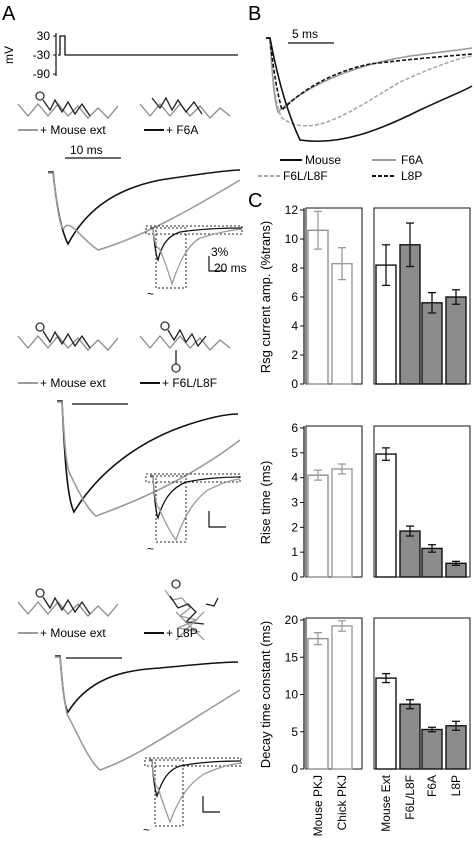 The height and width of the screenshot is (851, 474). I want to click on inset-tilde-1: ~, so click(150, 294).